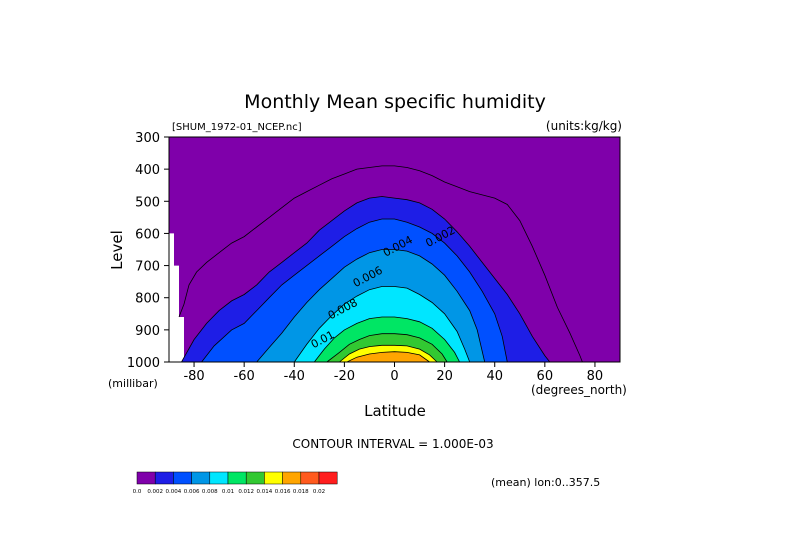 The height and width of the screenshot is (558, 789). I want to click on y-tick-label: 700, so click(147, 267).